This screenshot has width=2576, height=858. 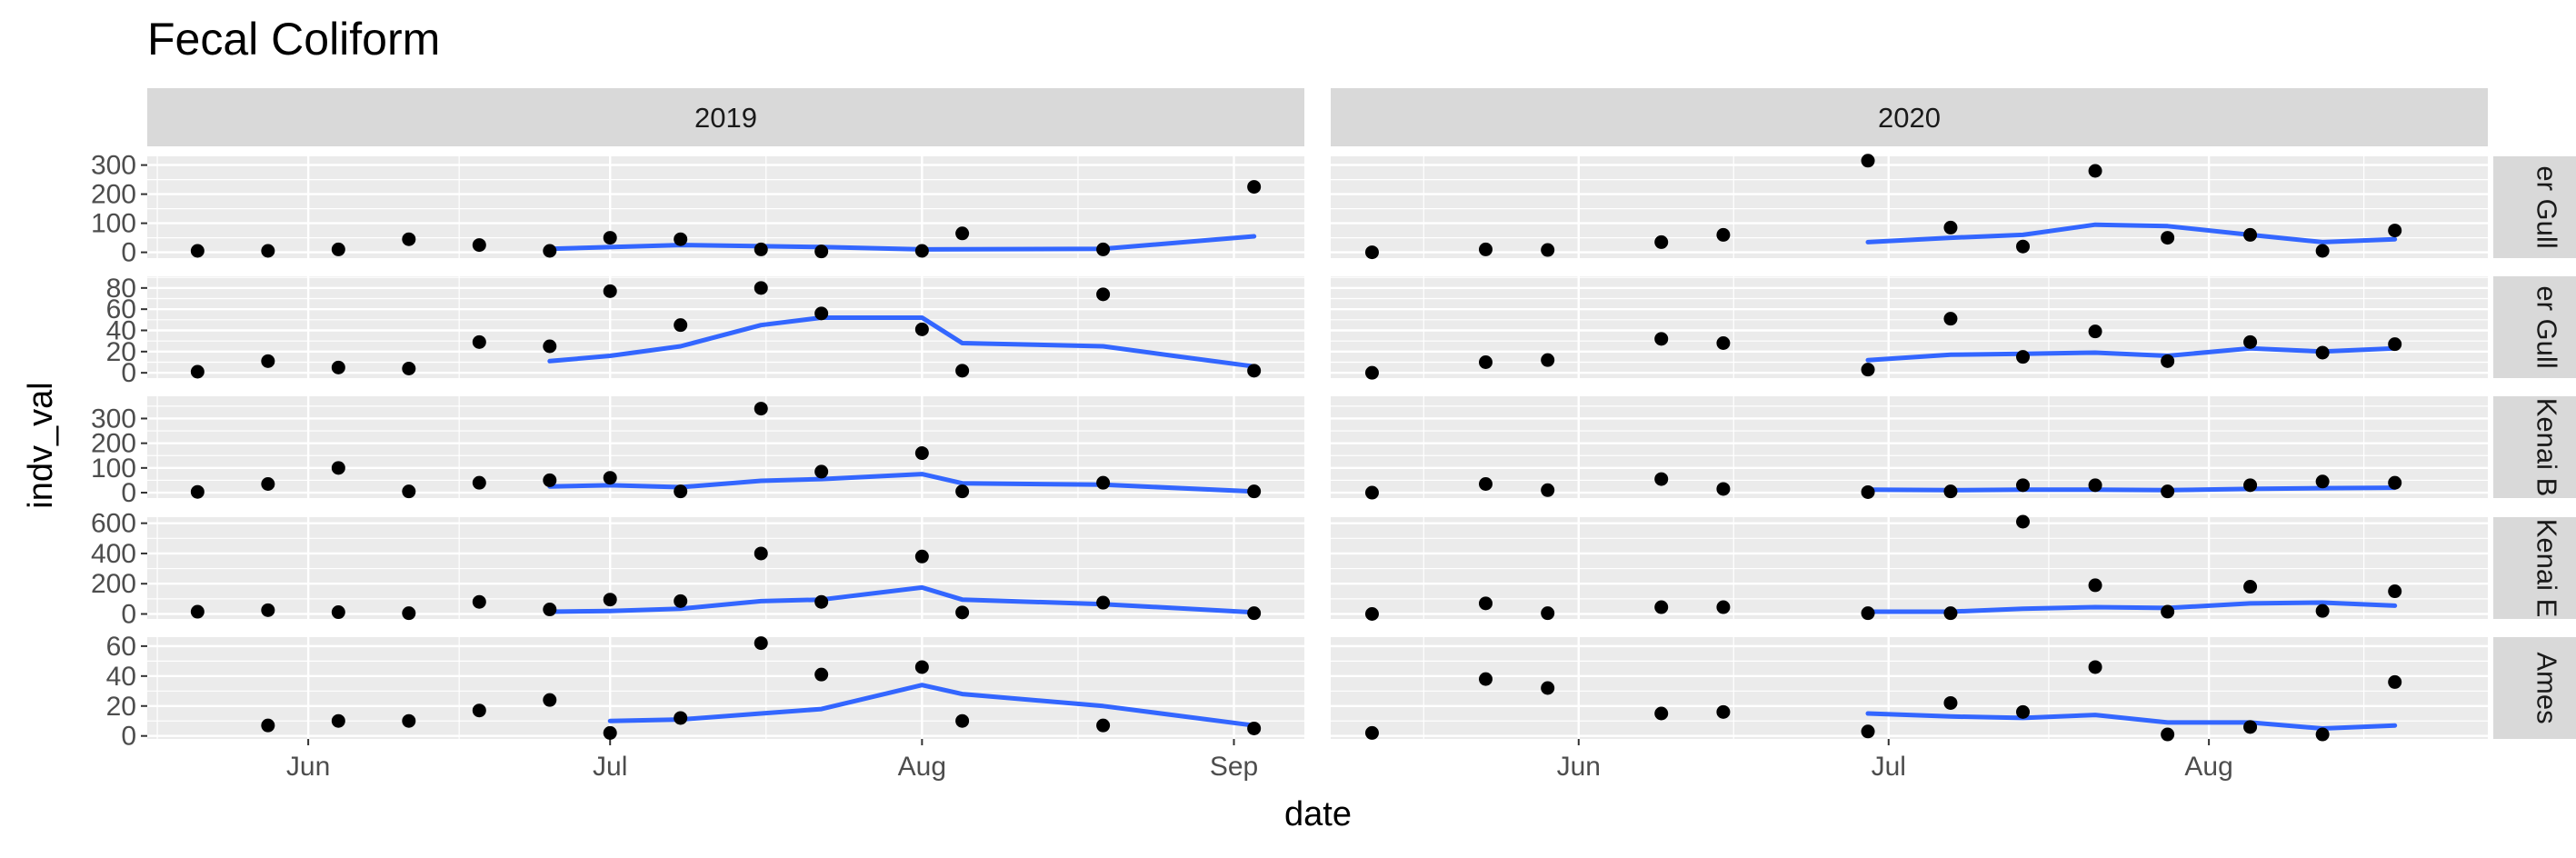 I want to click on y-tick-label: 600, so click(x=113, y=524).